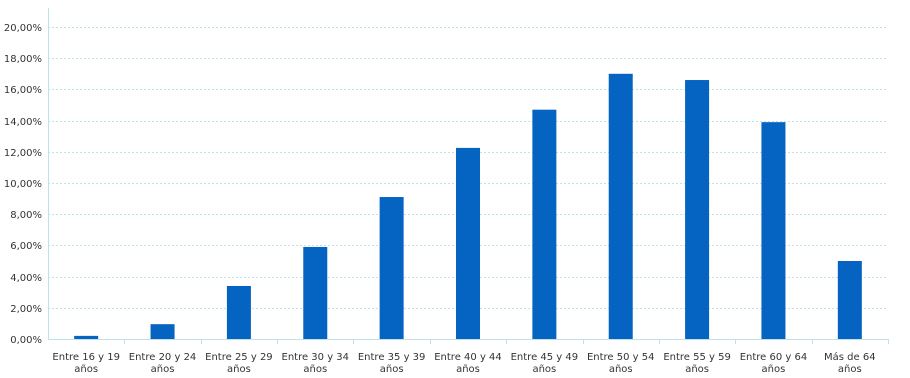 This screenshot has width=910, height=378. I want to click on y-tick-label: 10,00%, so click(23, 184).